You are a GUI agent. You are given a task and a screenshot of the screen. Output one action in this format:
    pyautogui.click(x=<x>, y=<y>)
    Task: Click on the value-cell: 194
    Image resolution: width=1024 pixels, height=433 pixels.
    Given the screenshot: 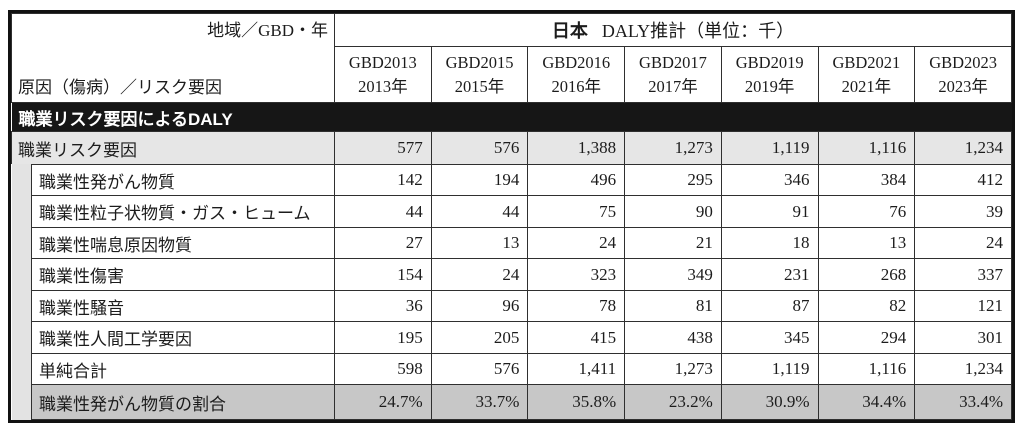 What is the action you would take?
    pyautogui.click(x=479, y=180)
    